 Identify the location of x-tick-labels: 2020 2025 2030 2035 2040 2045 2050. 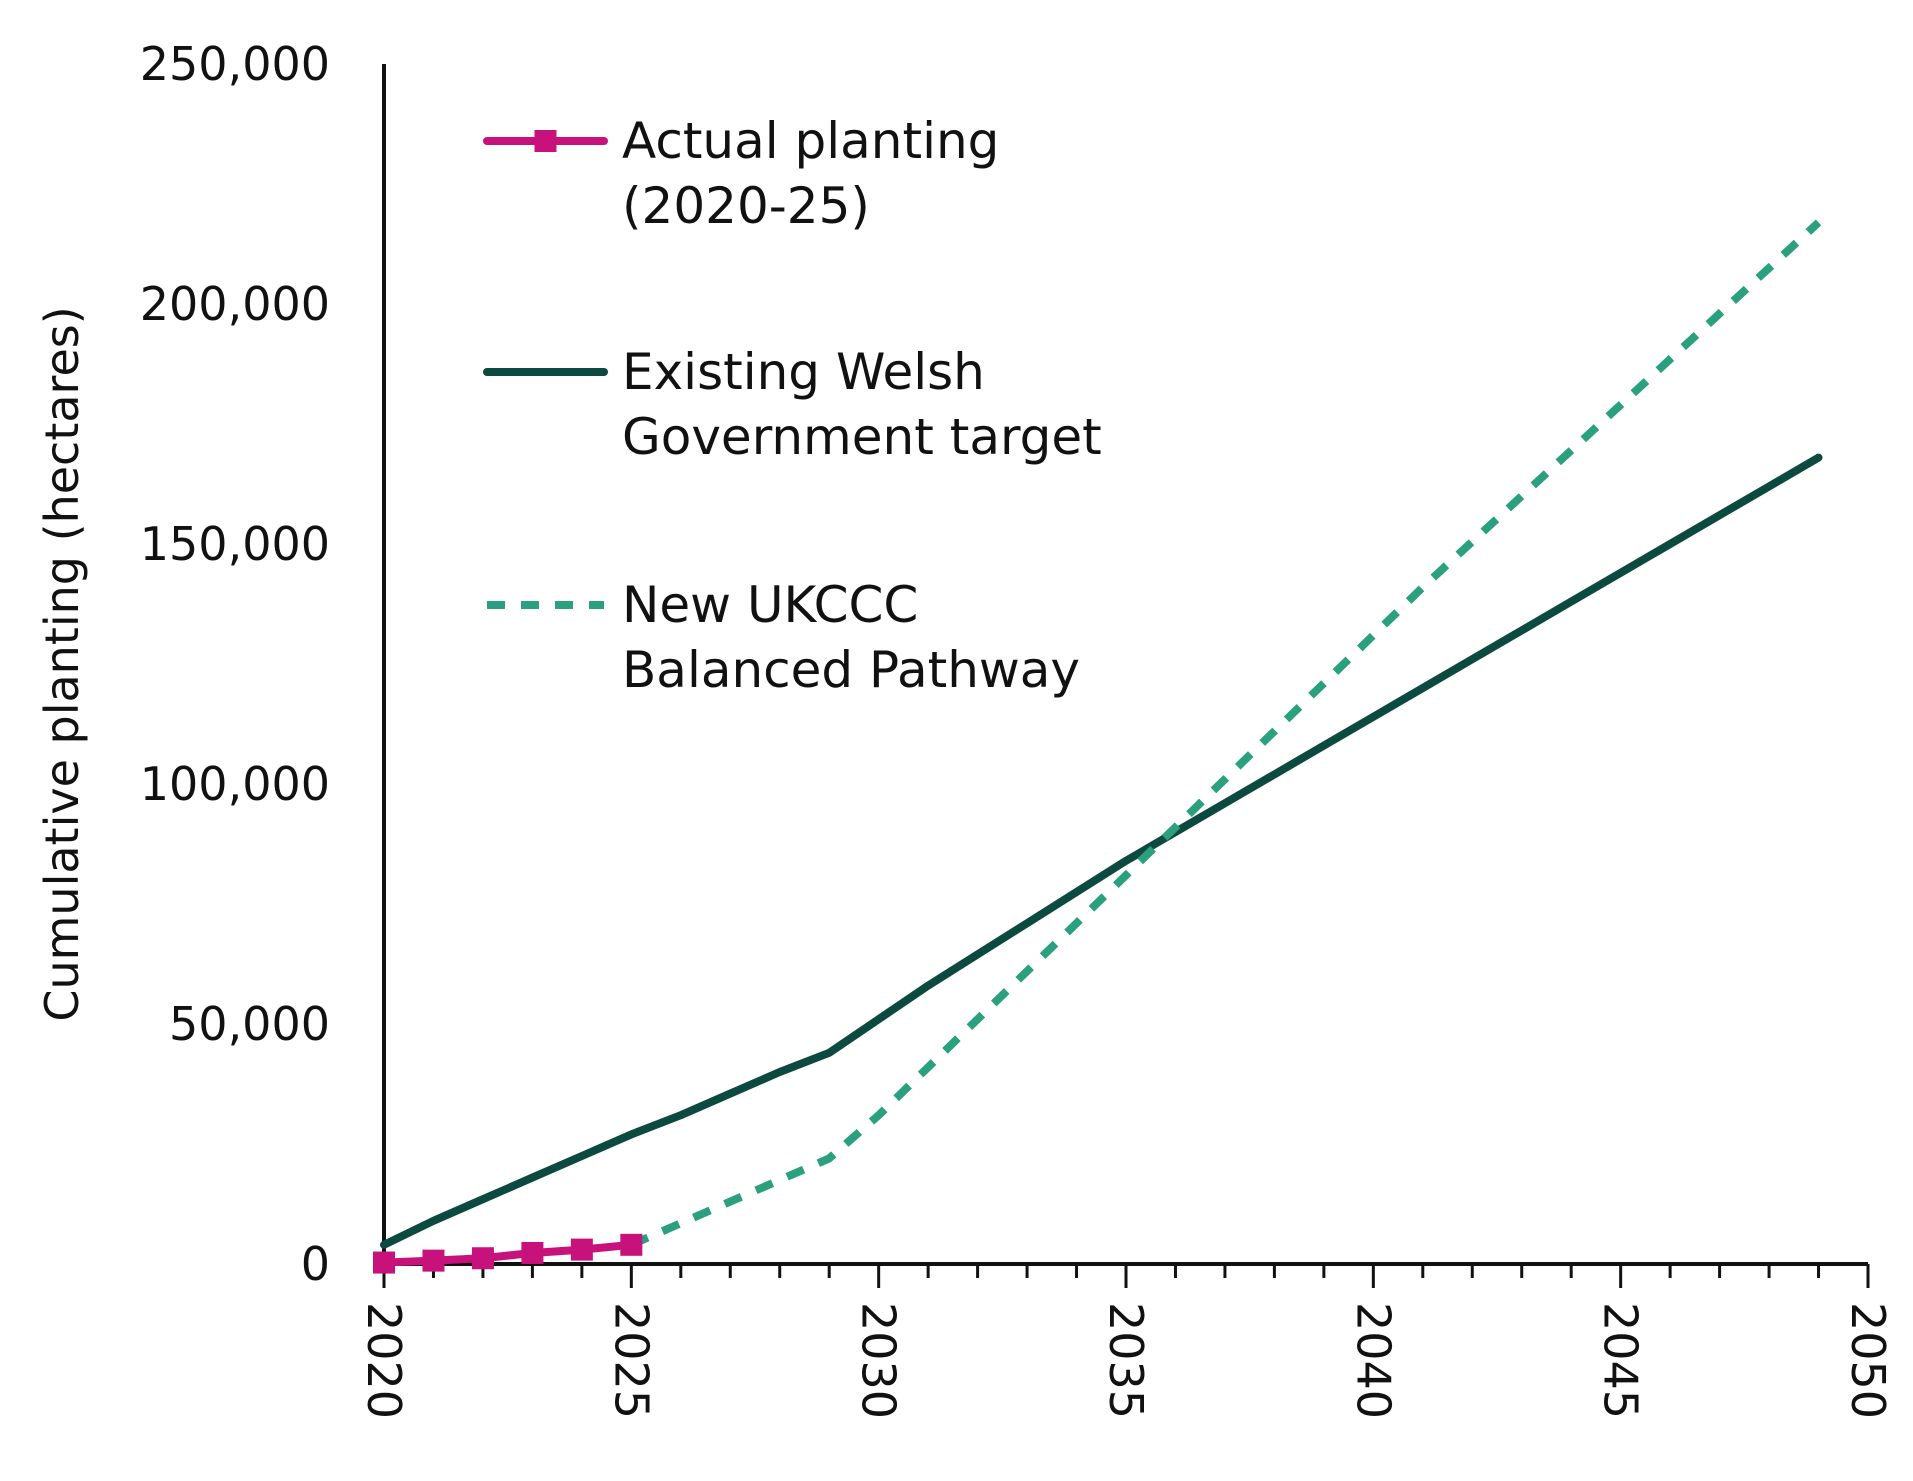
(1126, 1360).